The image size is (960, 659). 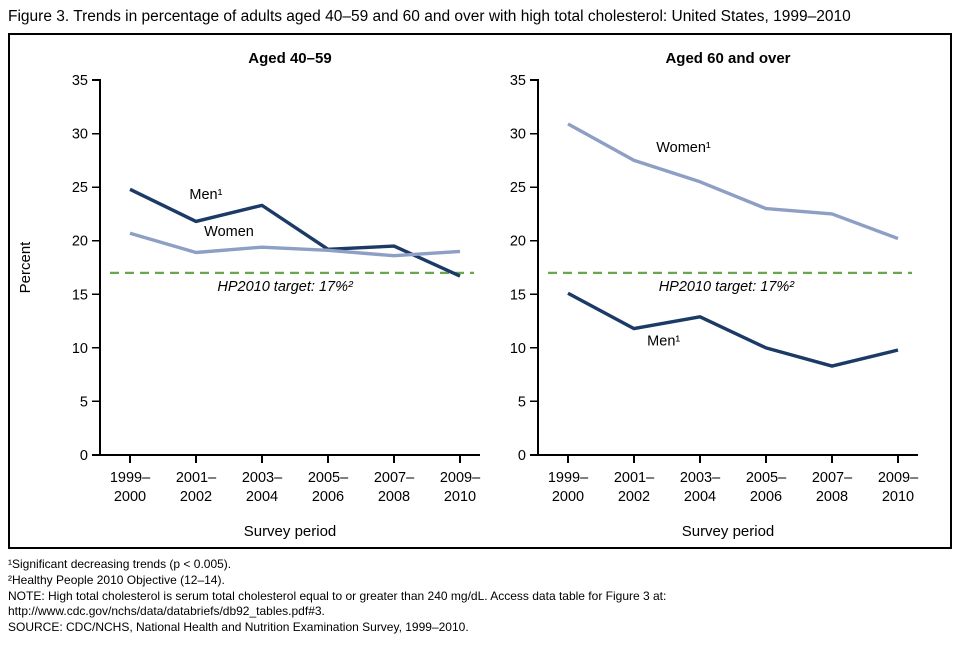 What do you see at coordinates (116, 580) in the screenshot?
I see `footnote-hp2010-objective: ²Healthy People 2010 Objective (12–14).` at bounding box center [116, 580].